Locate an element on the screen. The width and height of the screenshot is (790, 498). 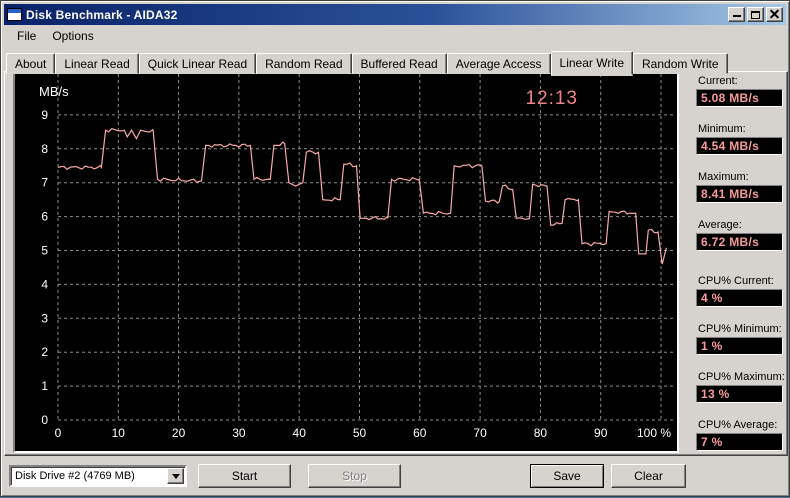
tab-linear-read: Linear Read is located at coordinates (97, 63).